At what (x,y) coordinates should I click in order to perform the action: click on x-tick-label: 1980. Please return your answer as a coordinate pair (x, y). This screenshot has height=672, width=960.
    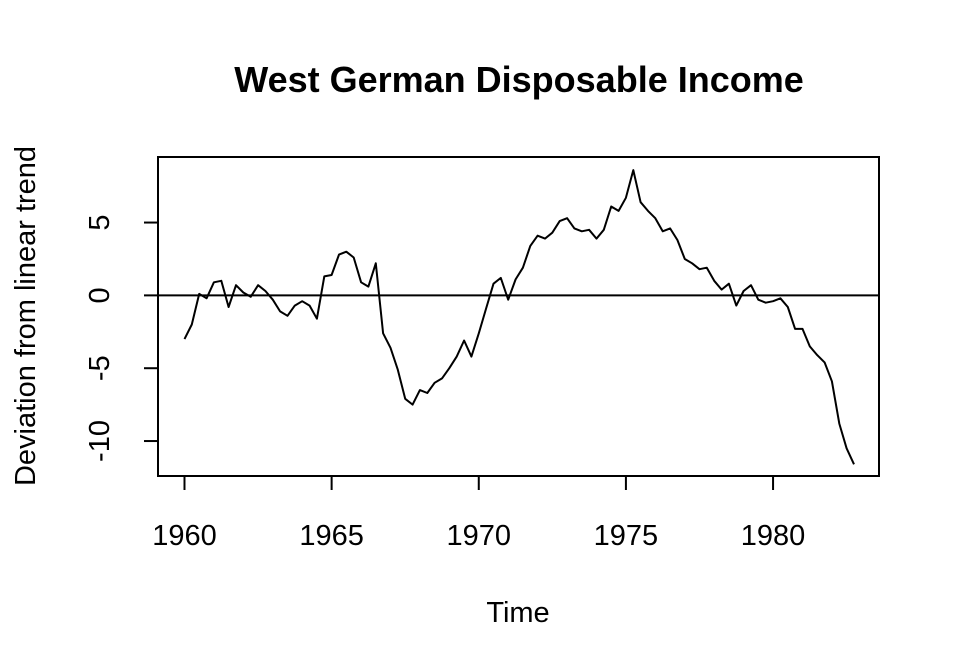
    Looking at the image, I should click on (773, 536).